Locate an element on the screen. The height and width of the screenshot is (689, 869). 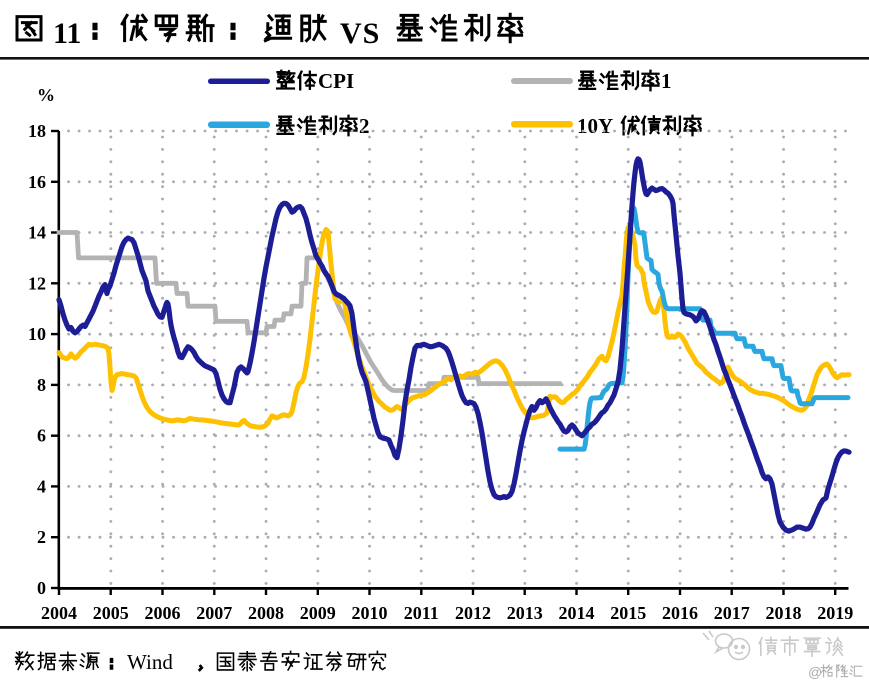
svg-text: 2016 is located at coordinates (680, 613).